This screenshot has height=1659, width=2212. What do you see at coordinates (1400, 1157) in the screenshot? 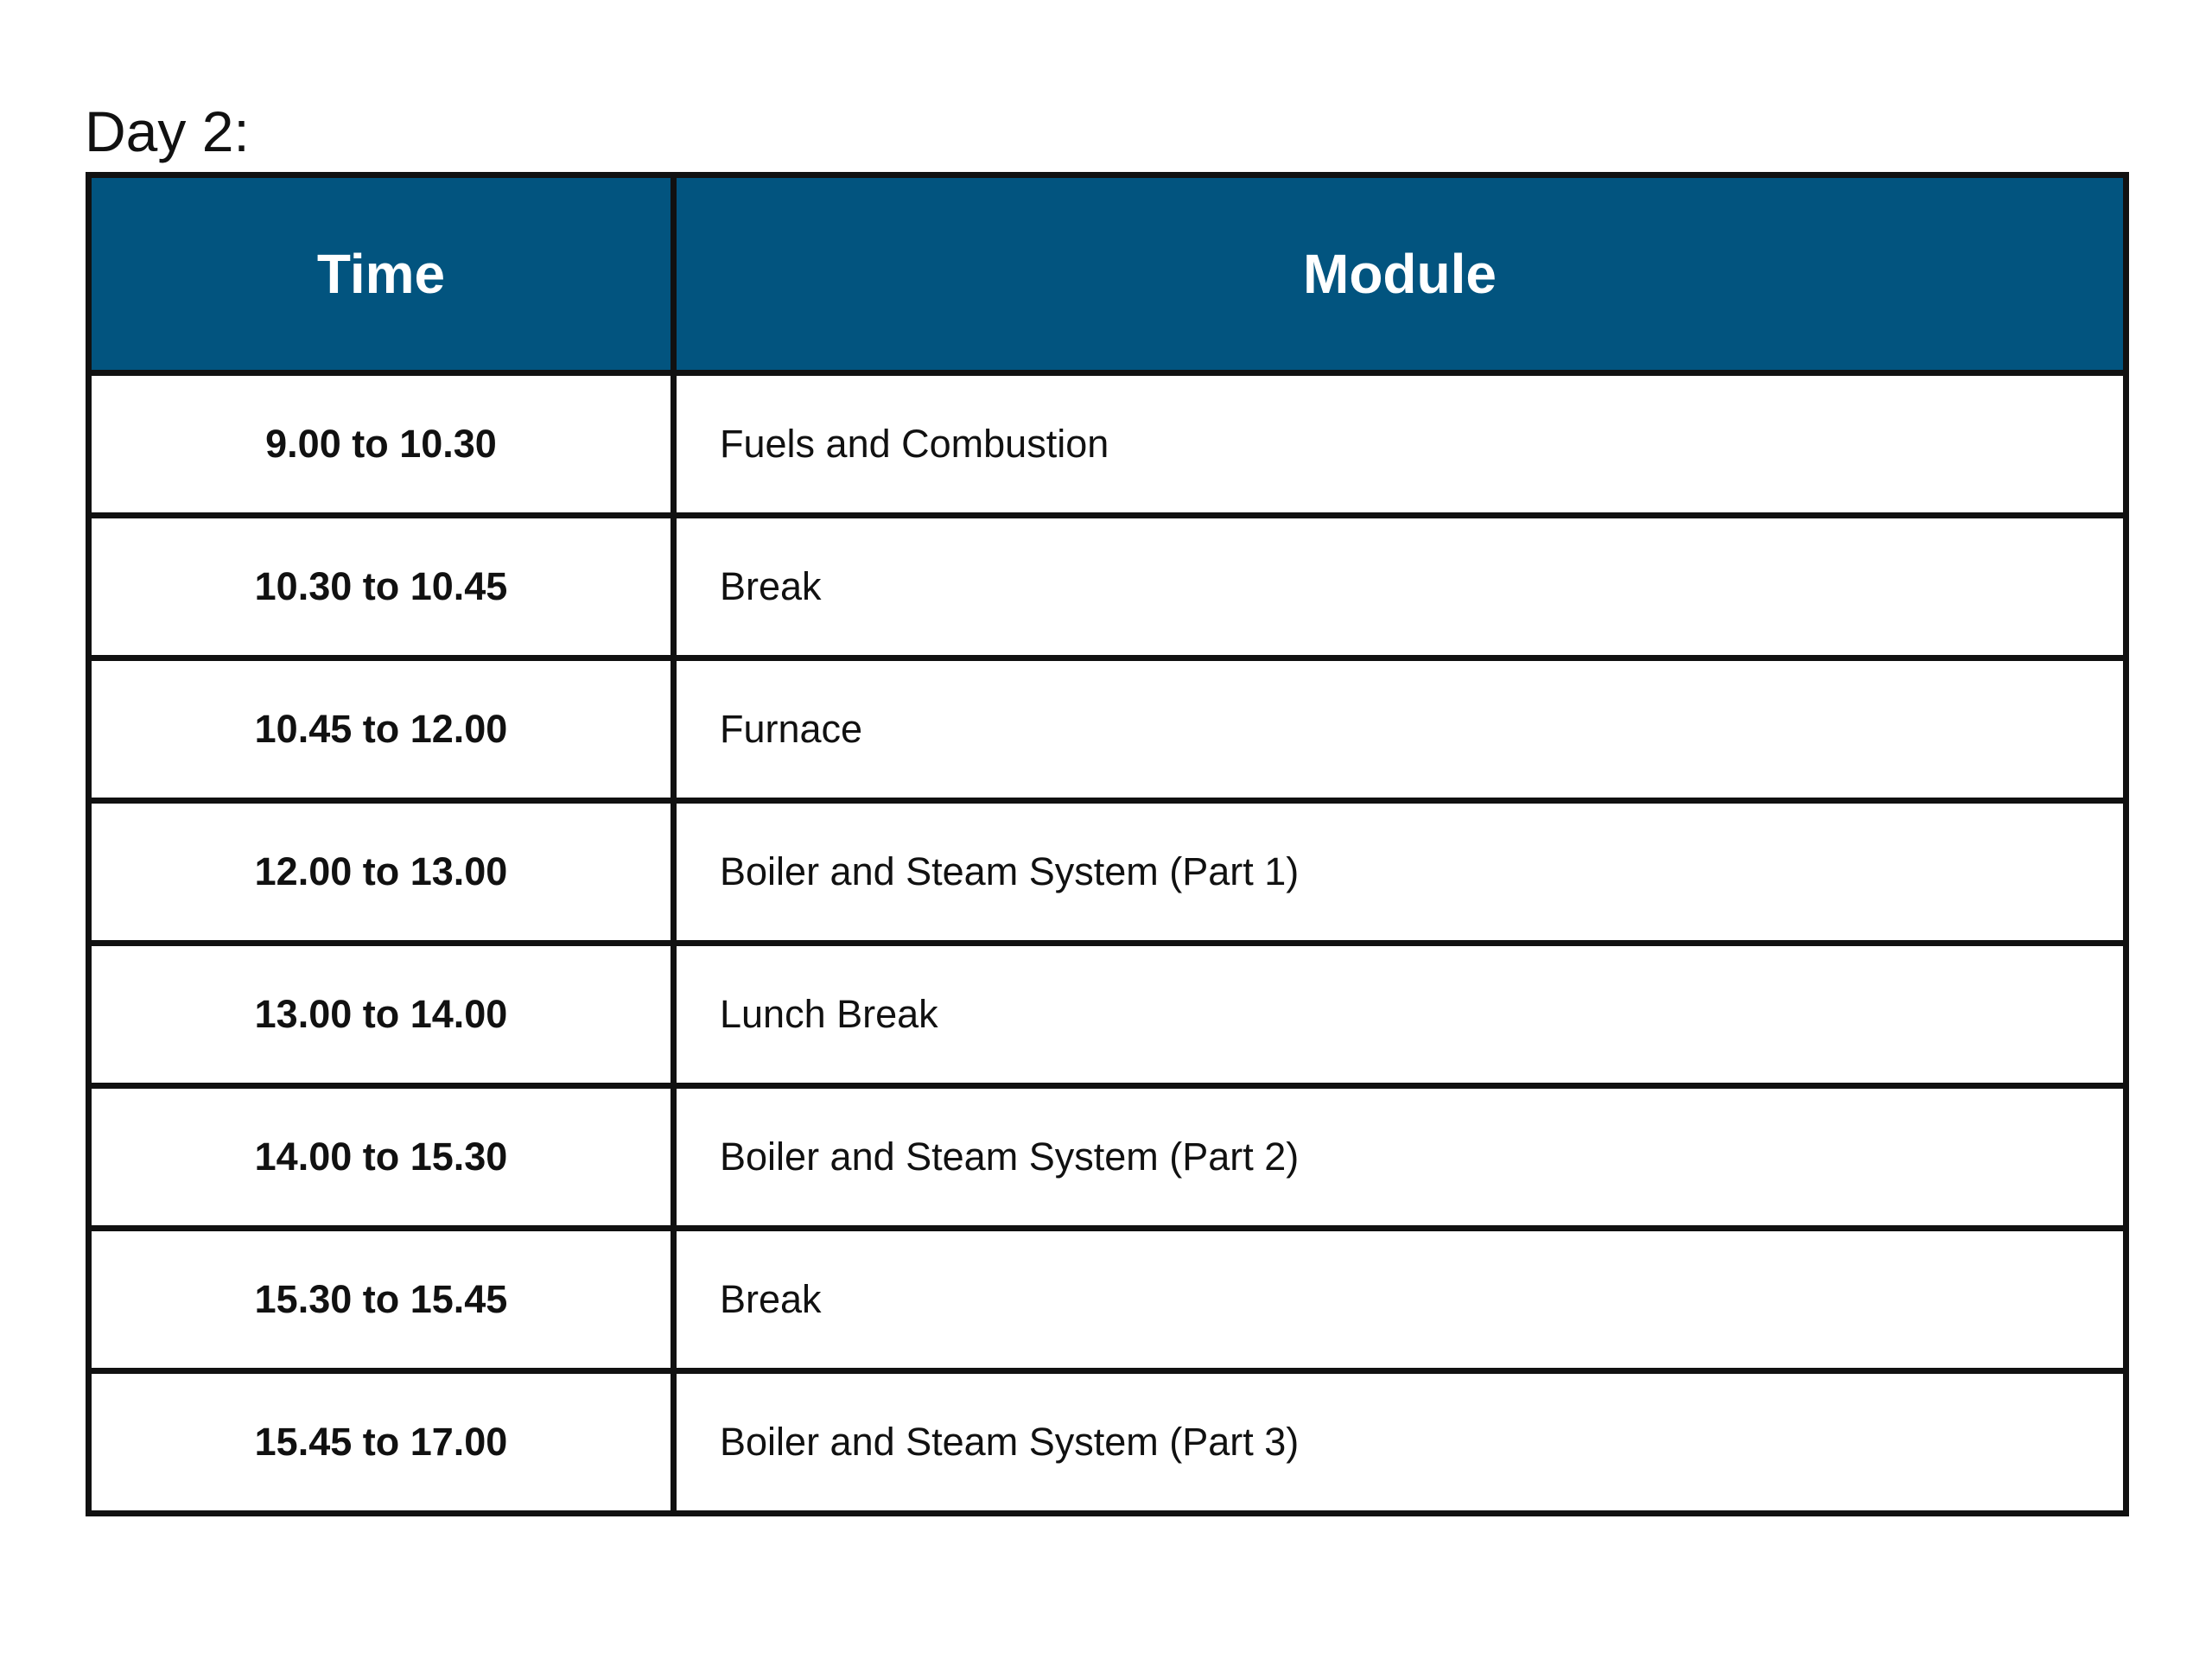
I see `module-cell: Boiler and Steam System (Part 2)` at bounding box center [1400, 1157].